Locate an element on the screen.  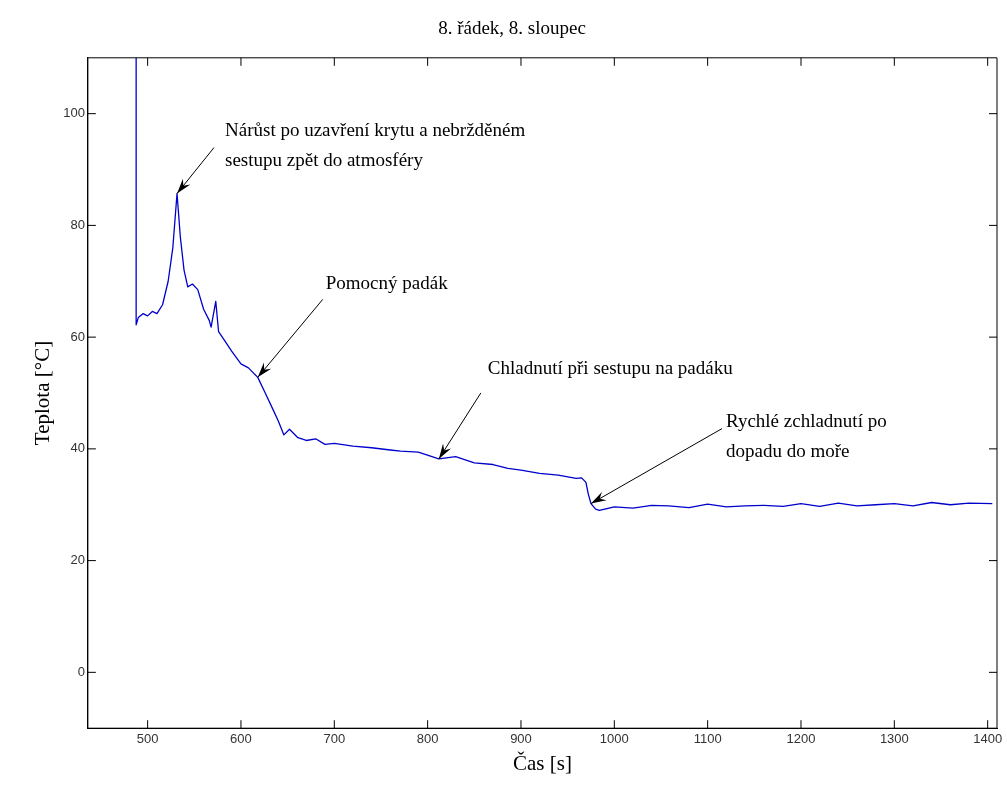
x-tick-label: 700 is located at coordinates (334, 738).